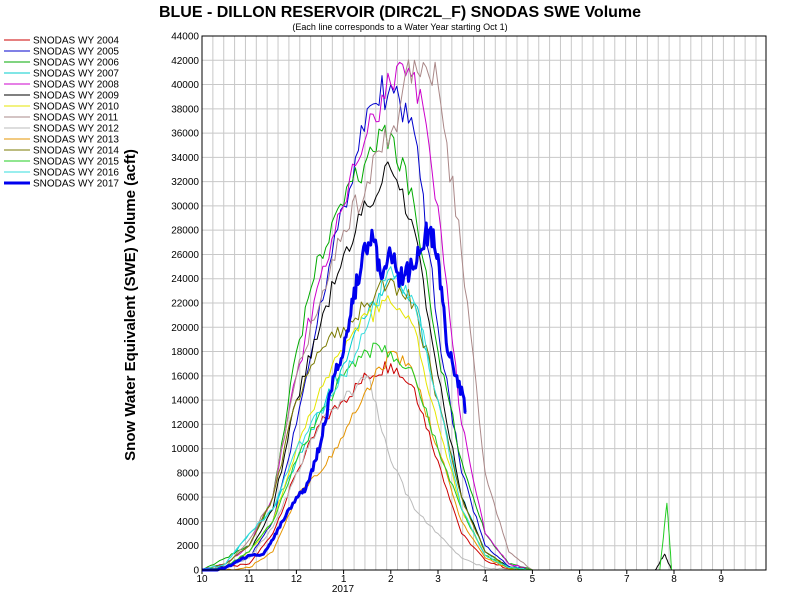  I want to click on y-tick-label: 22000, so click(185, 304).